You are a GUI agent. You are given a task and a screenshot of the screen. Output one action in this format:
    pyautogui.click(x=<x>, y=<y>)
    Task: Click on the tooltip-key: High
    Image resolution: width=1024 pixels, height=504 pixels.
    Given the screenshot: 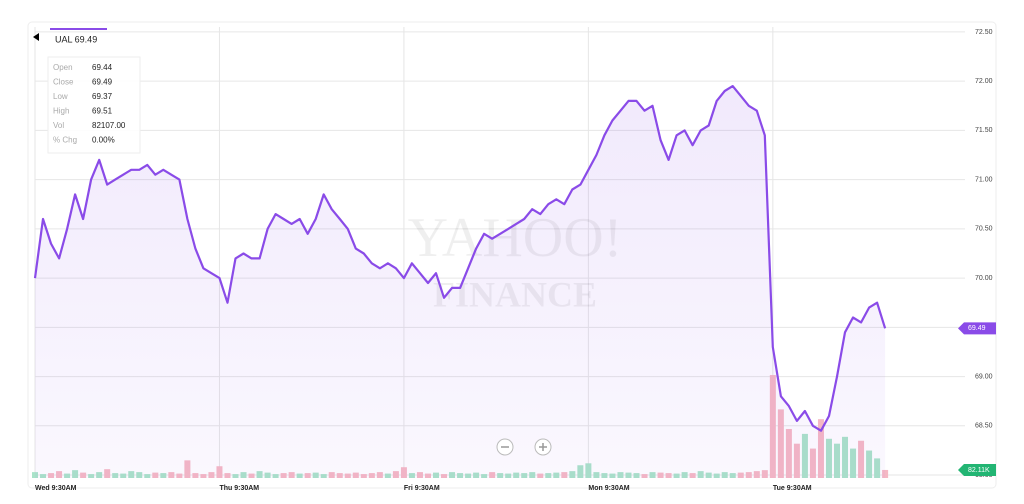 What is the action you would take?
    pyautogui.click(x=61, y=111)
    